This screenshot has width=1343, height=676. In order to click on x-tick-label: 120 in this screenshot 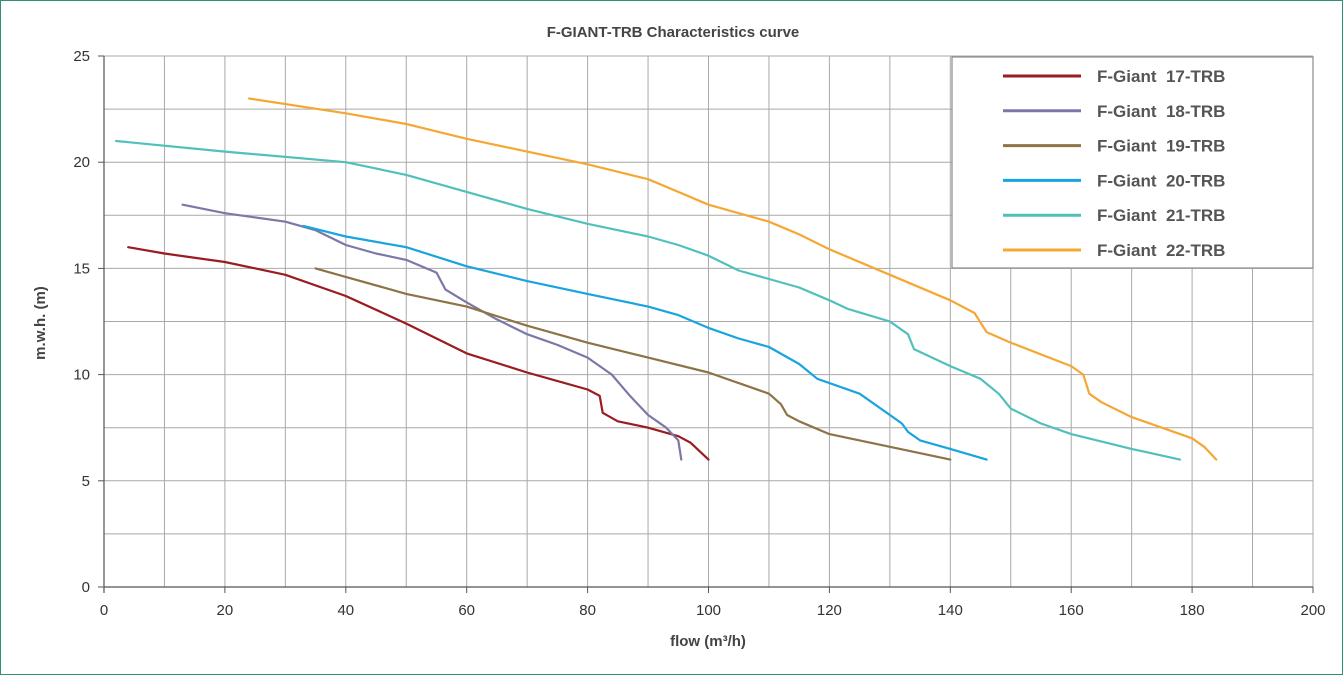, I will do `click(829, 610)`.